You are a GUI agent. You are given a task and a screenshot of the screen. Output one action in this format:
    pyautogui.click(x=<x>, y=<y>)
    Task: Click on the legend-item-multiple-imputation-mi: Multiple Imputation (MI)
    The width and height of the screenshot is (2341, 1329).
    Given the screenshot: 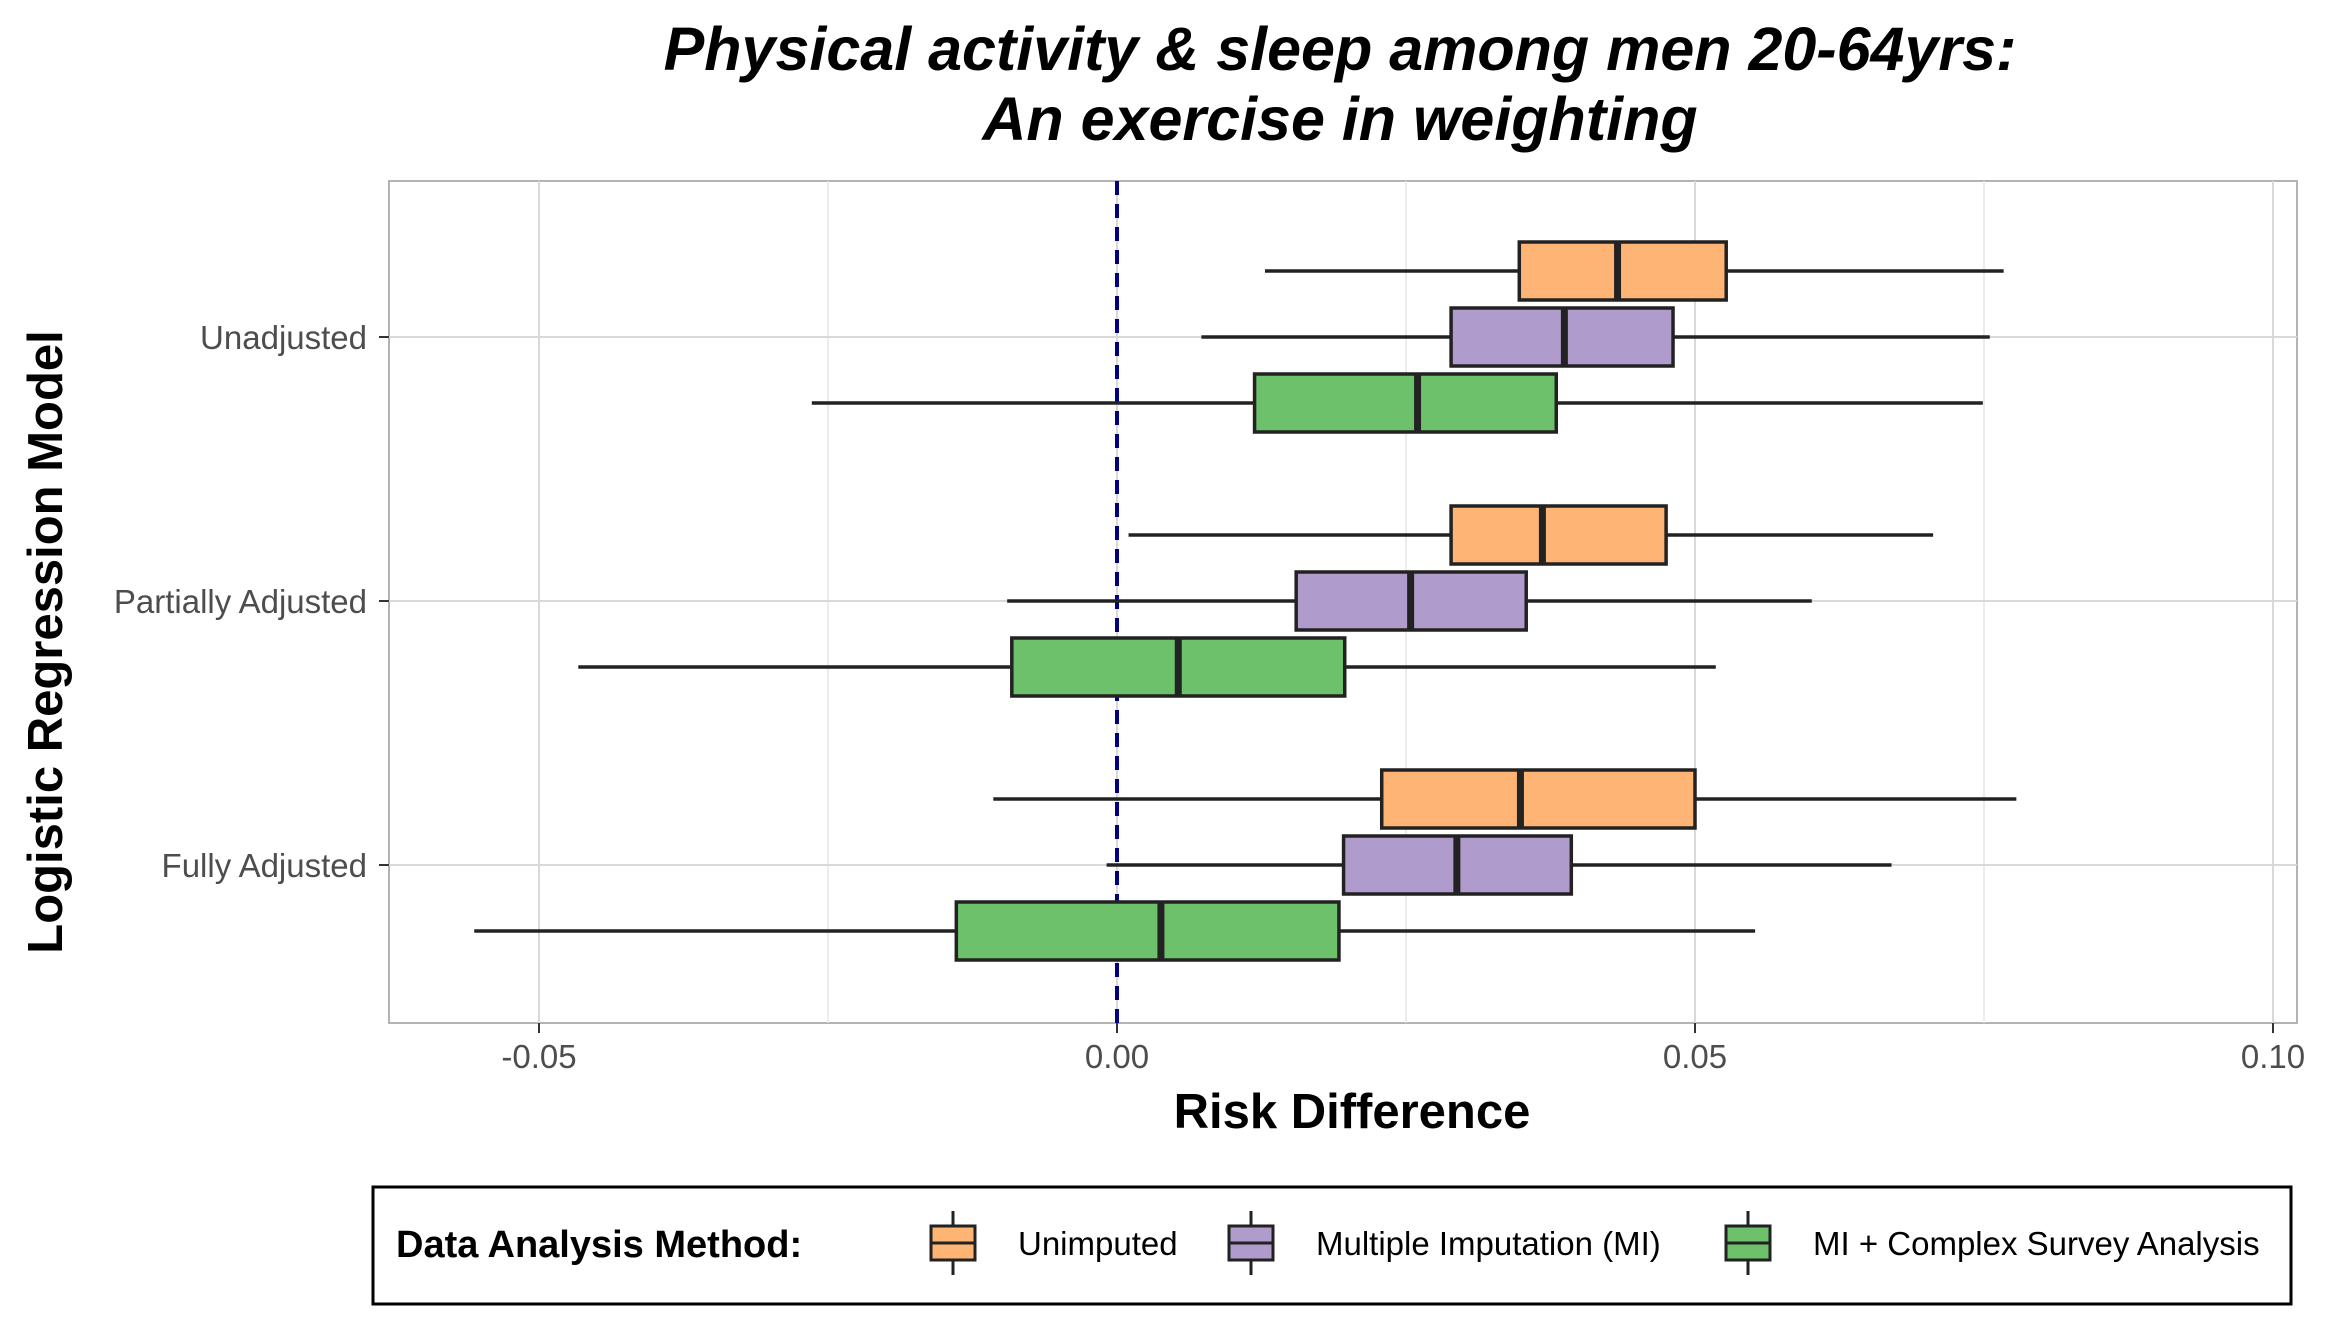 What is the action you would take?
    pyautogui.click(x=1444, y=1243)
    